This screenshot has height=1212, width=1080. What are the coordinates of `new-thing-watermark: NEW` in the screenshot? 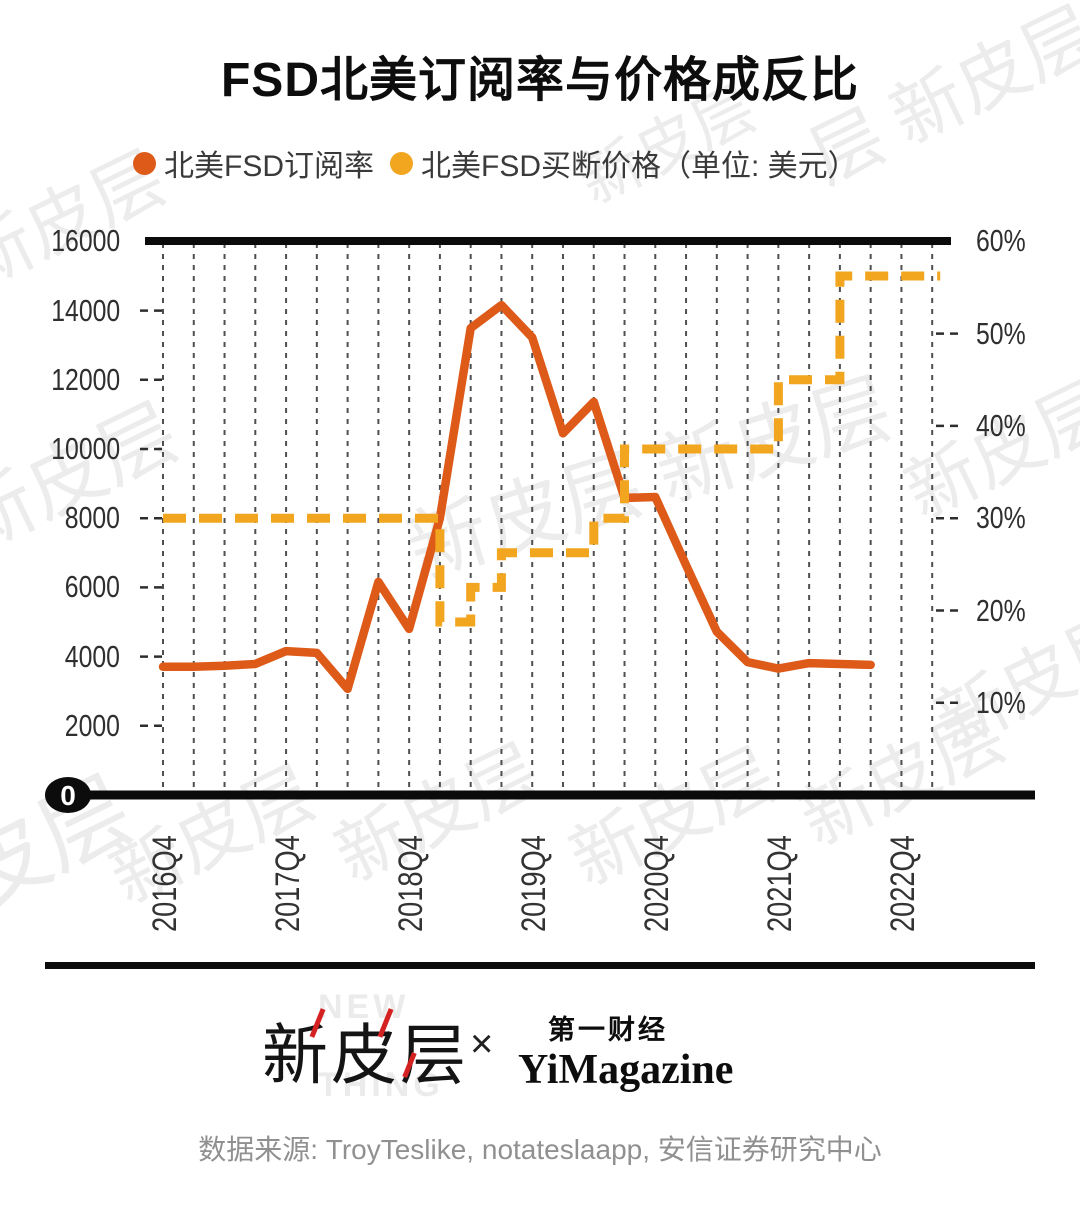 It's located at (364, 1007).